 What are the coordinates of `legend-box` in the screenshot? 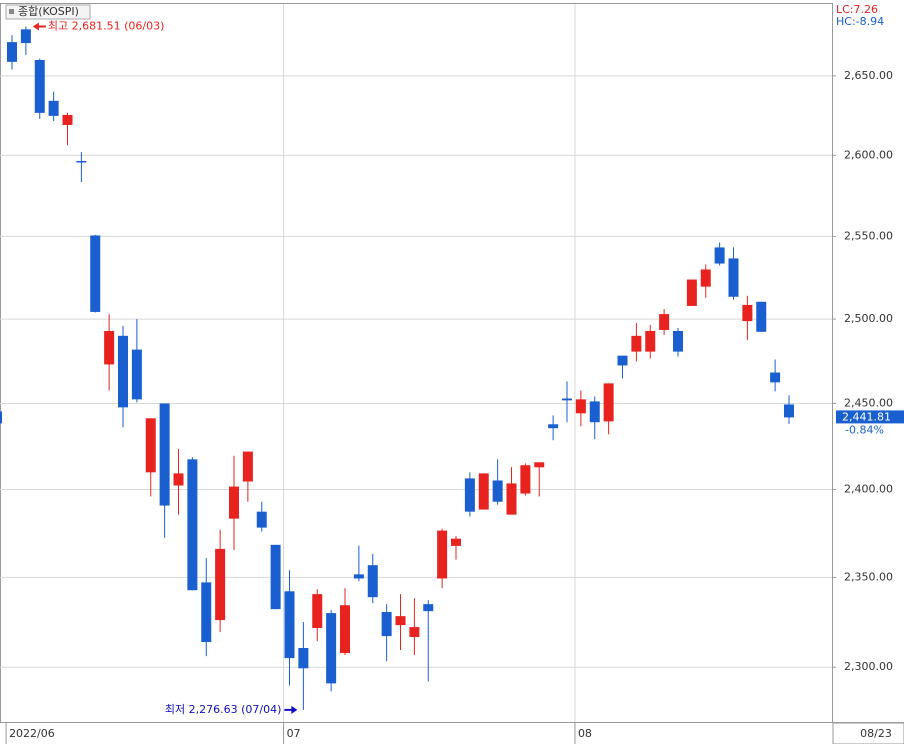 It's located at (48, 12).